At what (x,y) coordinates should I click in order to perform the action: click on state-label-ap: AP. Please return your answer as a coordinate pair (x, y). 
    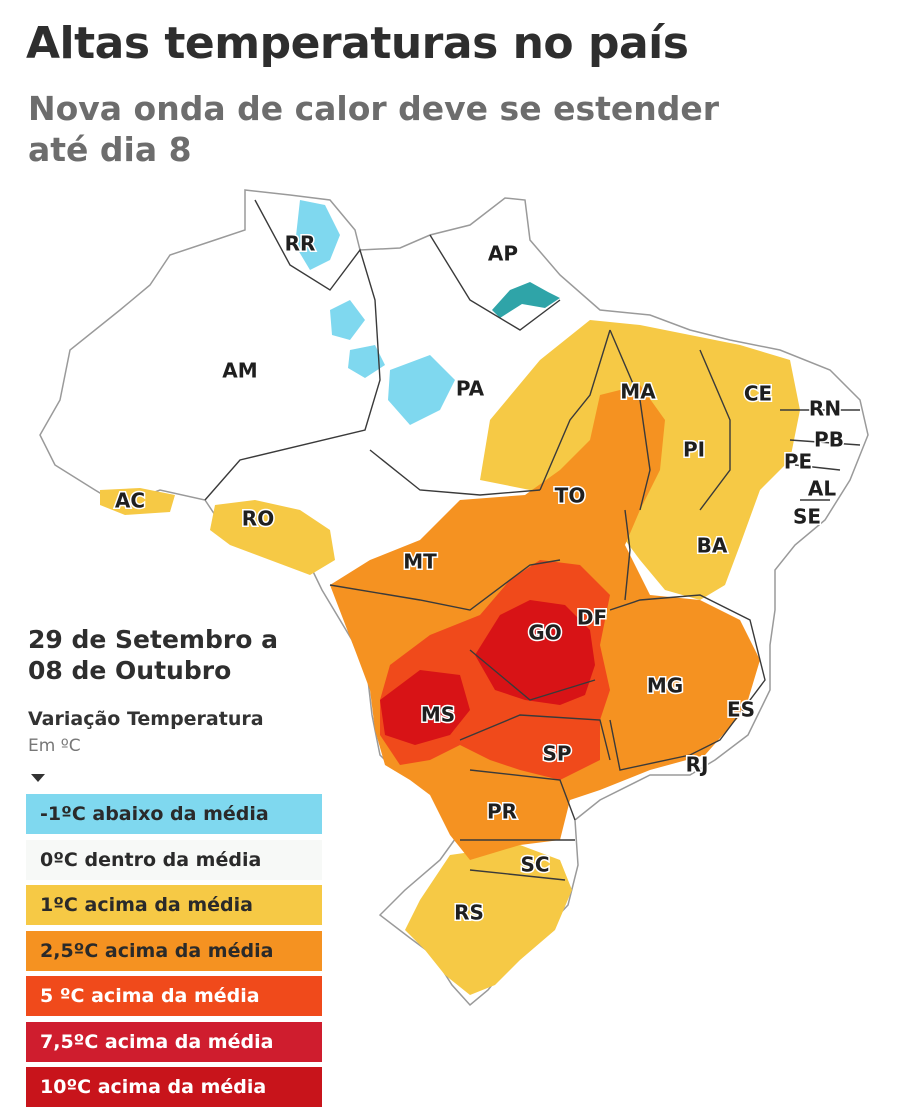
    Looking at the image, I should click on (503, 254).